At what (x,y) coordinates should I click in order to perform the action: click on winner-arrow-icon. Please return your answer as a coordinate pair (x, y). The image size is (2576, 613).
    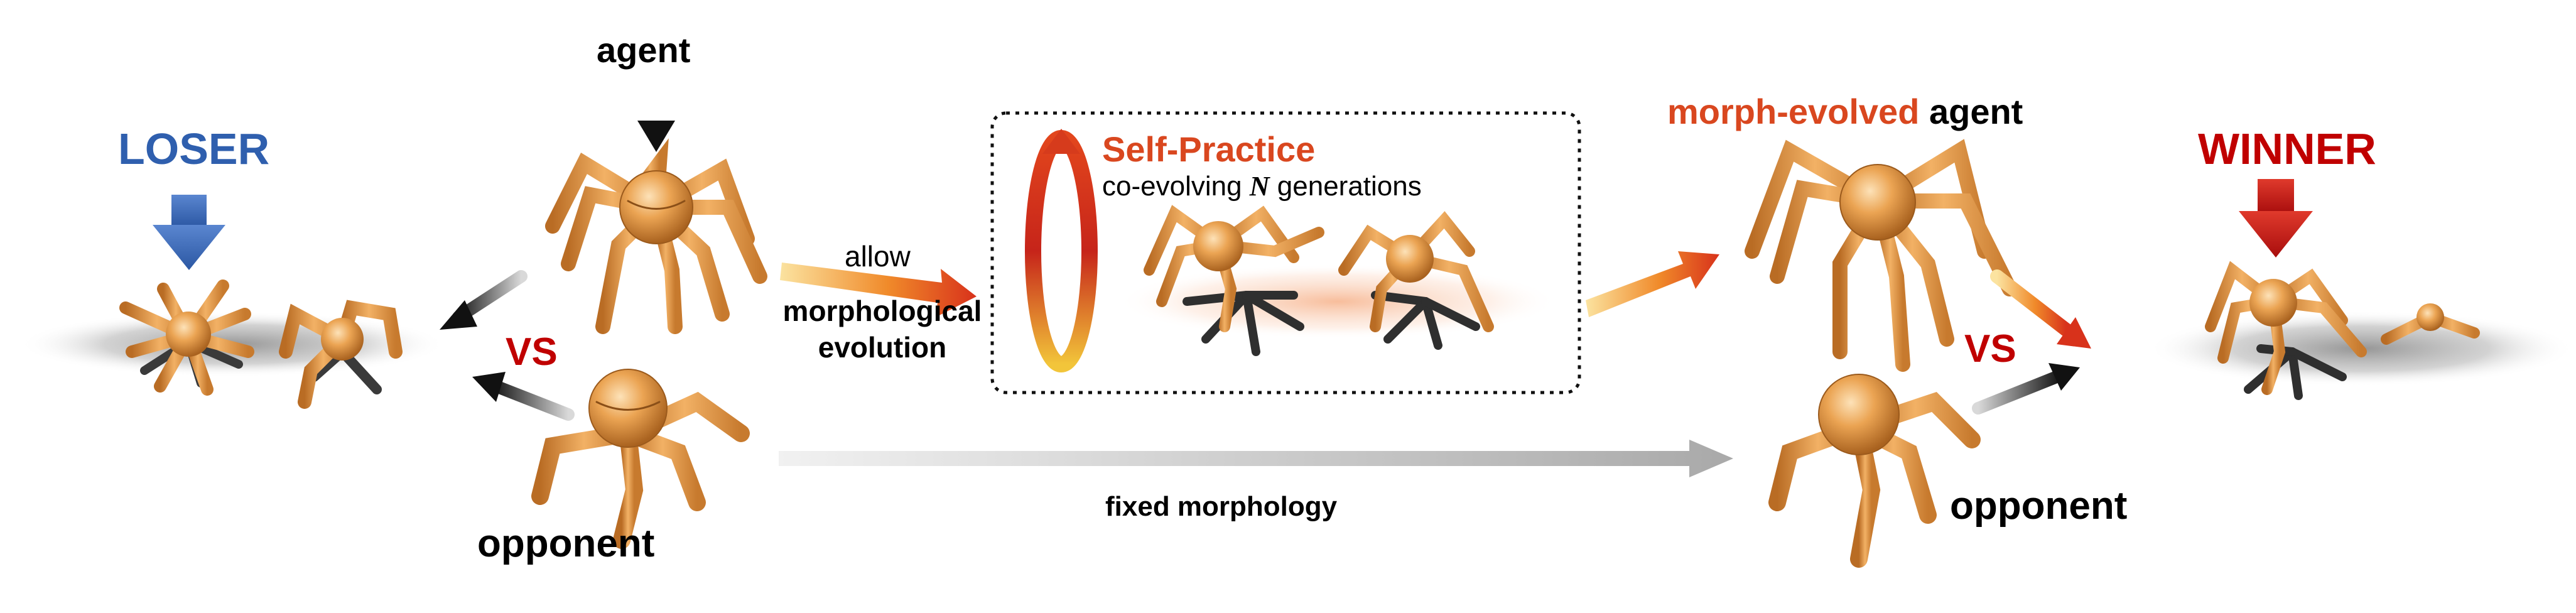
    Looking at the image, I should click on (2276, 218).